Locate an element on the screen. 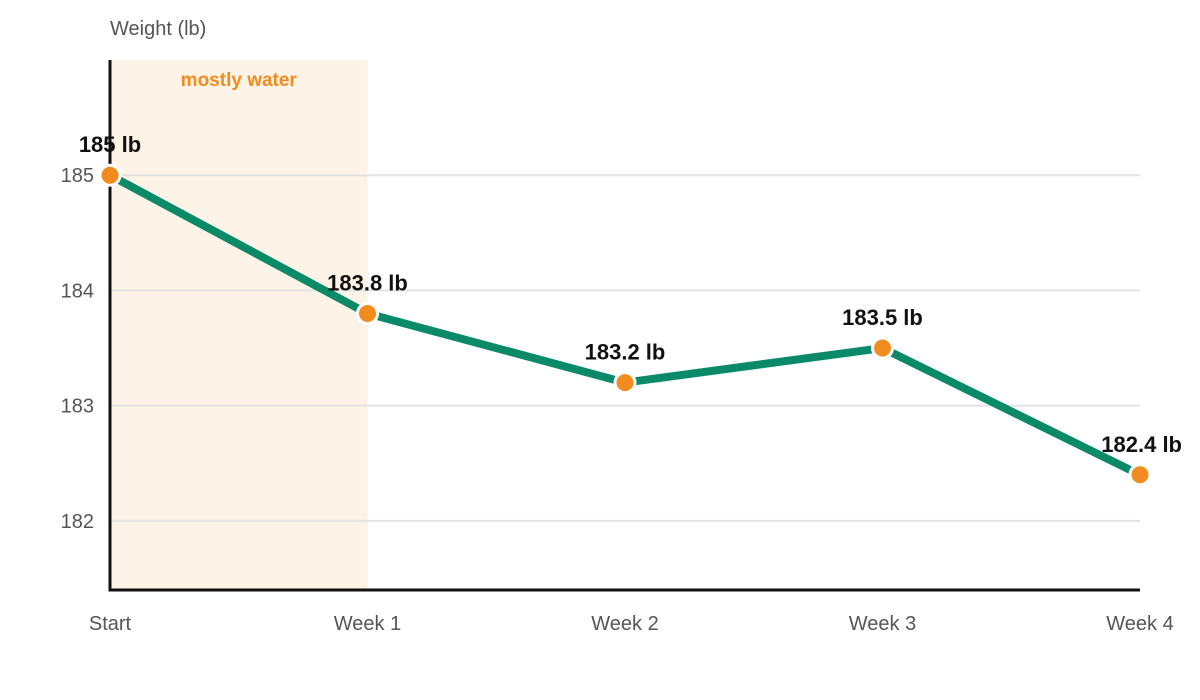 The height and width of the screenshot is (700, 1200). x-tick-label: Week 4 is located at coordinates (1139, 624).